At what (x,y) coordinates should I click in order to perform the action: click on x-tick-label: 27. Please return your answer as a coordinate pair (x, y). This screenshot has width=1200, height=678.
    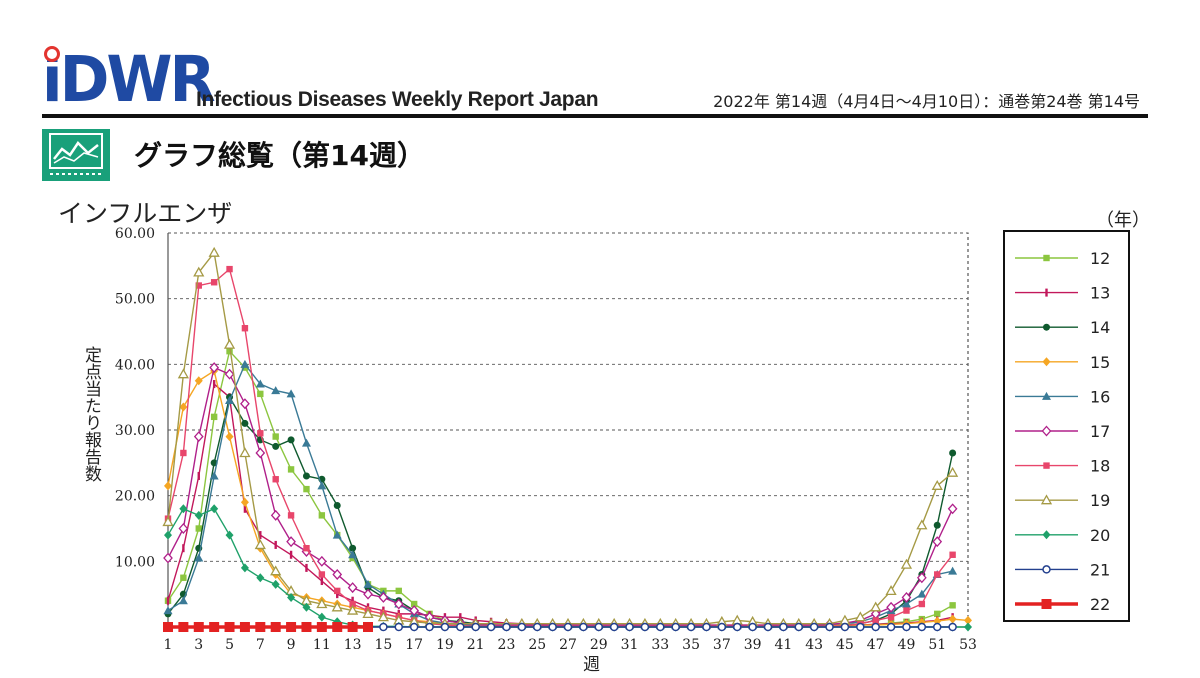
    Looking at the image, I should click on (568, 645).